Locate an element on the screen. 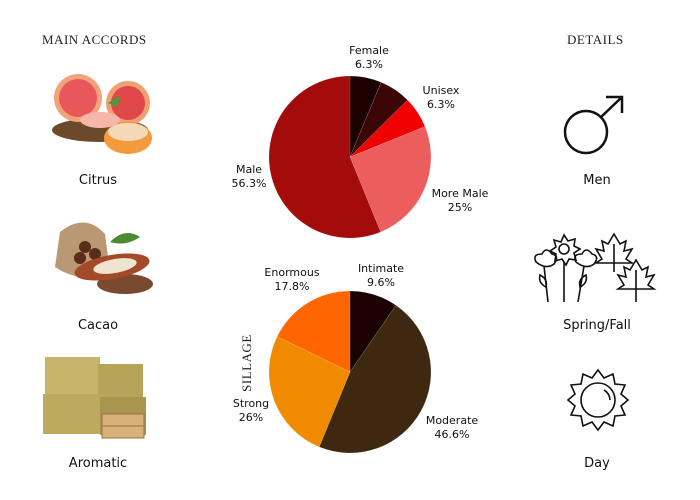  hay-bales-image is located at coordinates (94, 398).